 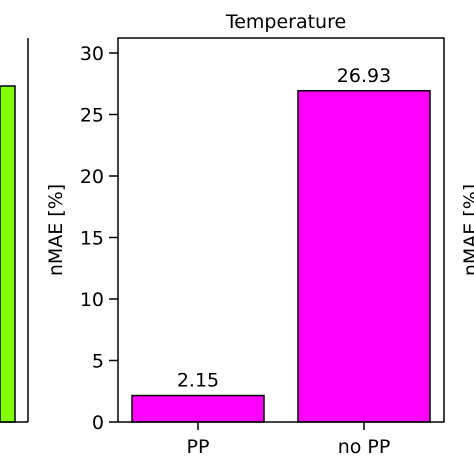 What do you see at coordinates (56, 230) in the screenshot?
I see `y-axis-label: nMAE [%]` at bounding box center [56, 230].